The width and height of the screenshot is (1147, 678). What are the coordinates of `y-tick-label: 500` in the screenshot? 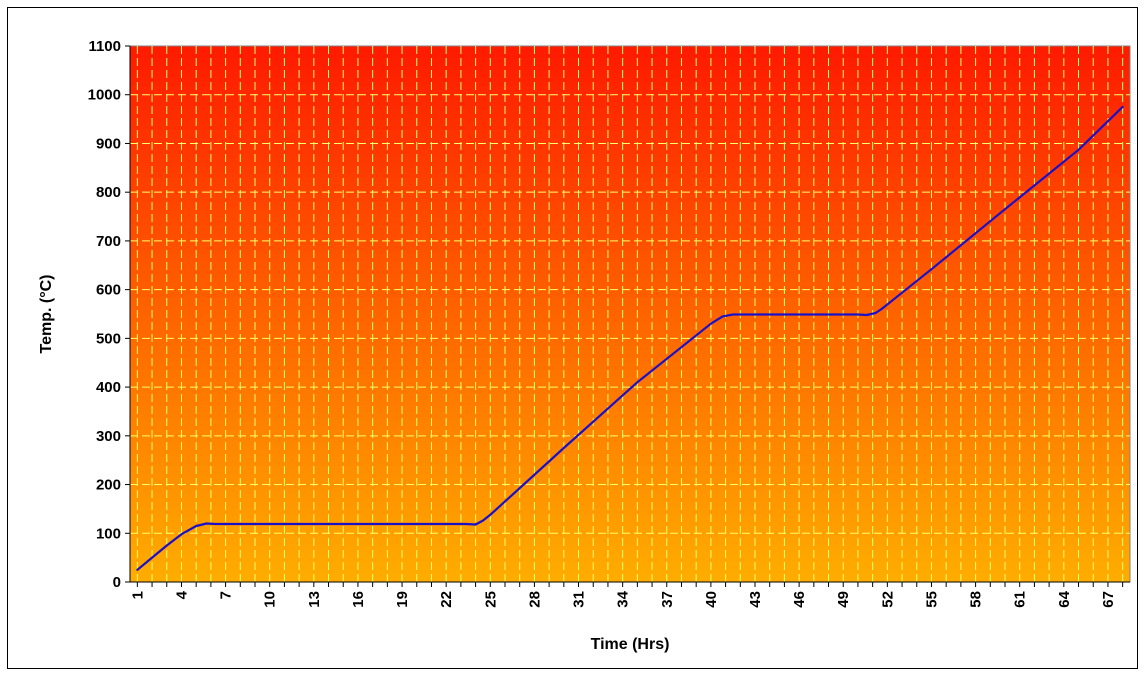 It's located at (108, 338).